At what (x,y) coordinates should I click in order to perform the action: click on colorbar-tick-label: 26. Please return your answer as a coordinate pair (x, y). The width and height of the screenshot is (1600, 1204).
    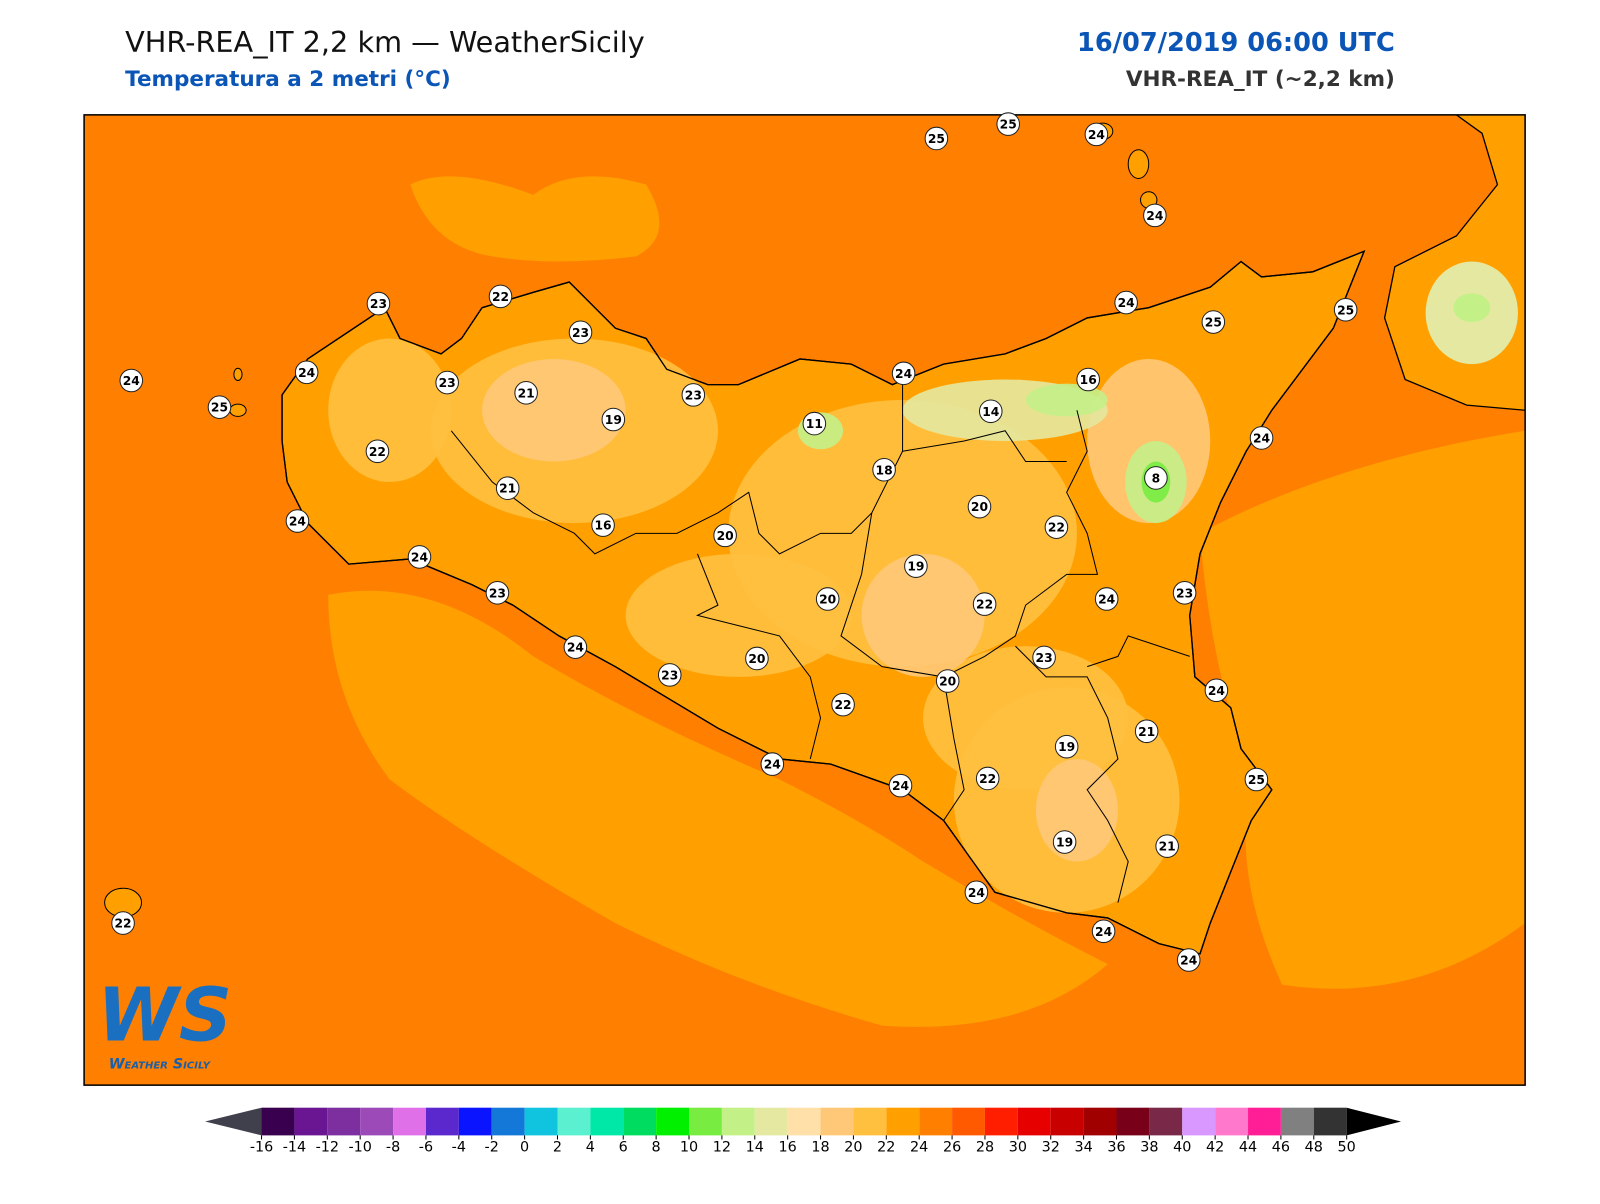
    Looking at the image, I should click on (952, 1148).